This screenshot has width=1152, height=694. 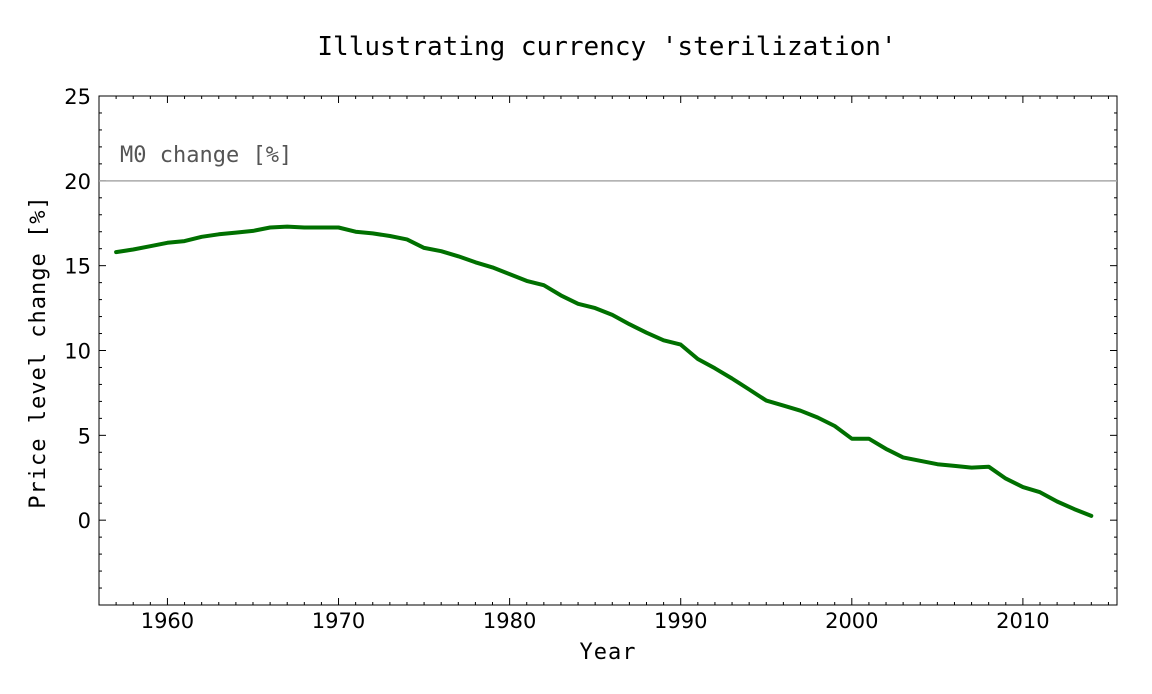 I want to click on y-axis-label: Price level change [%], so click(x=38, y=351).